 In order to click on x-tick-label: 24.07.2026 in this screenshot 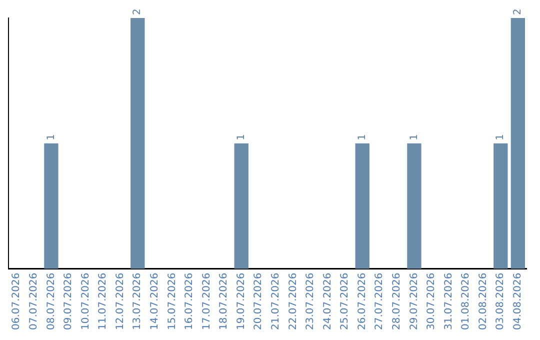, I will do `click(328, 301)`.